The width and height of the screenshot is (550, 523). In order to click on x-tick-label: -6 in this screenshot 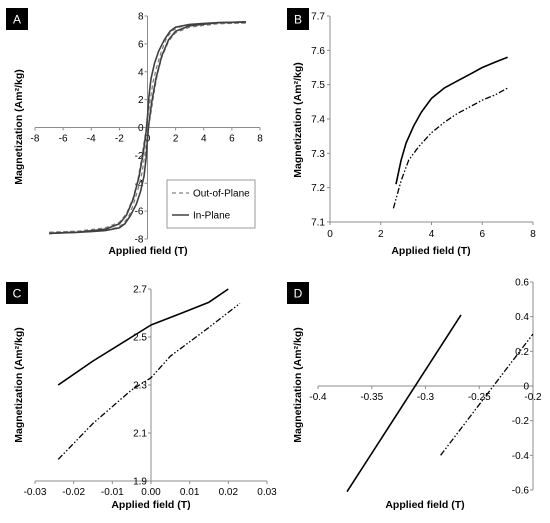, I will do `click(63, 139)`.